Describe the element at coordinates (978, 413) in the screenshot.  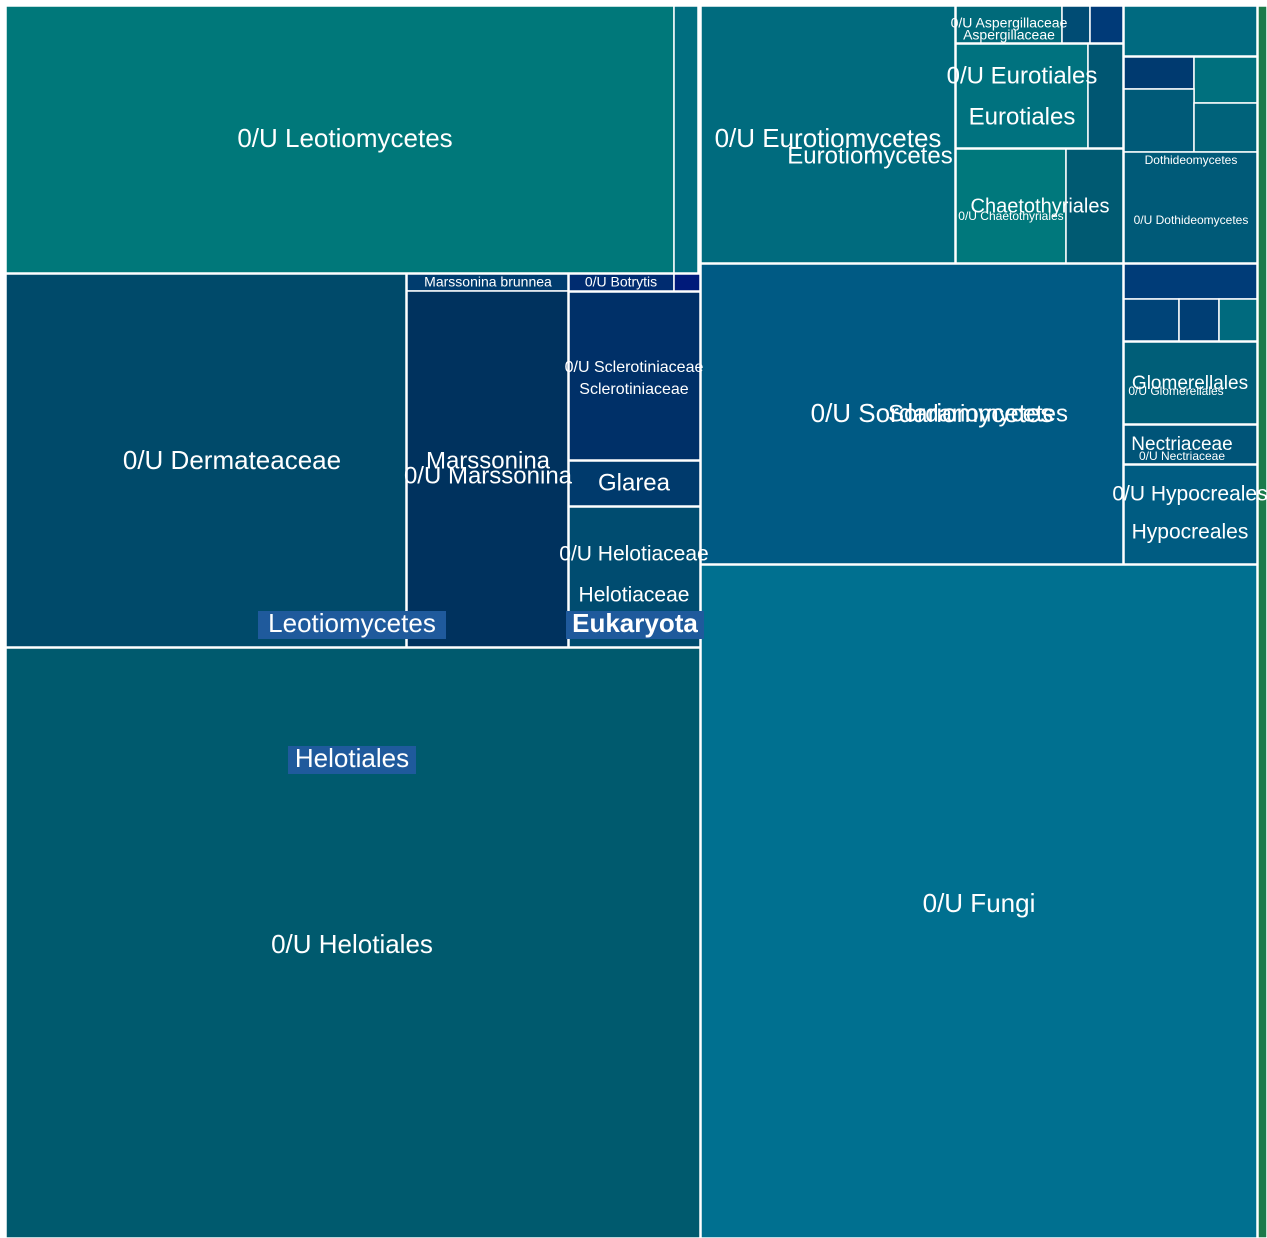
I see `label: Sordariomycetes` at that location.